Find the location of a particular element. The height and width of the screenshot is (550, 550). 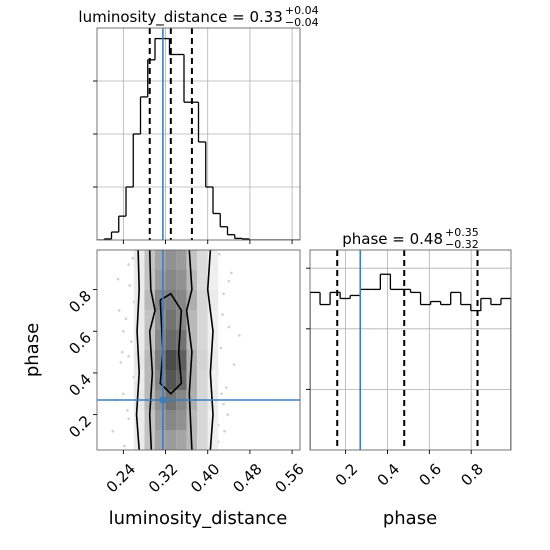

y-axis-label: phase is located at coordinates (32, 350).